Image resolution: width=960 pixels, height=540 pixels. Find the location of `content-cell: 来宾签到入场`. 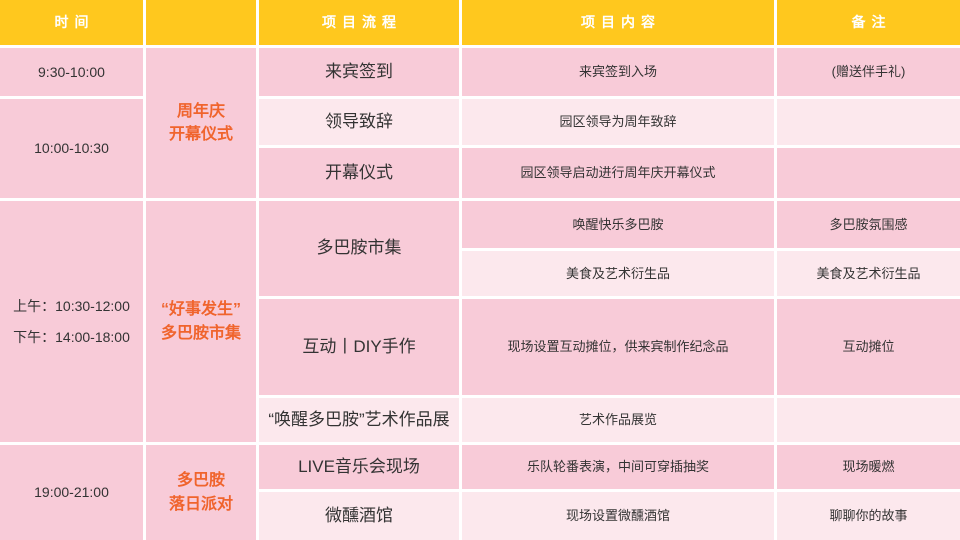

content-cell: 来宾签到入场 is located at coordinates (618, 72).